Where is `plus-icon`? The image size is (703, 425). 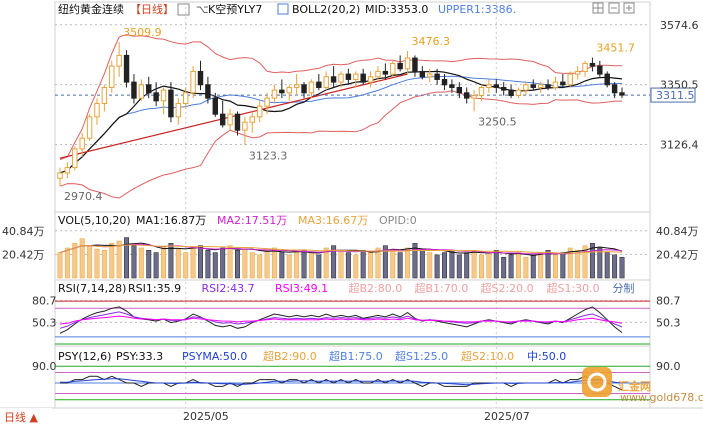 plus-icon is located at coordinates (629, 8).